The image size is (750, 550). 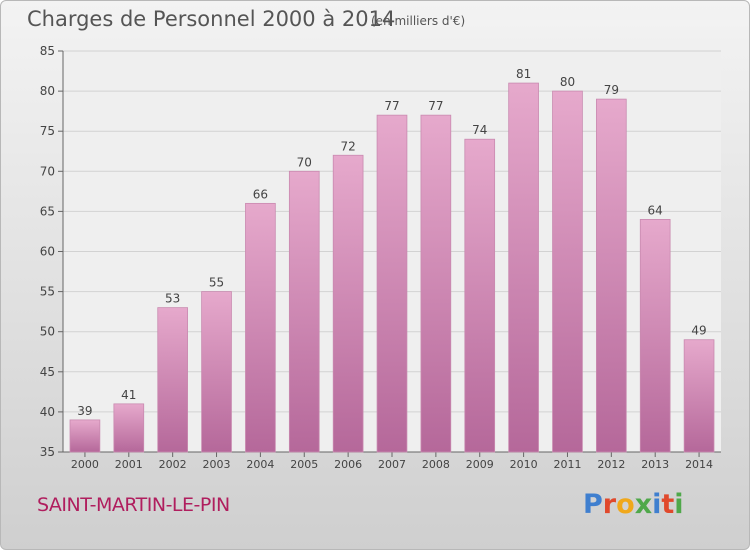 I want to click on x-tick-label: 2010, so click(x=524, y=464).